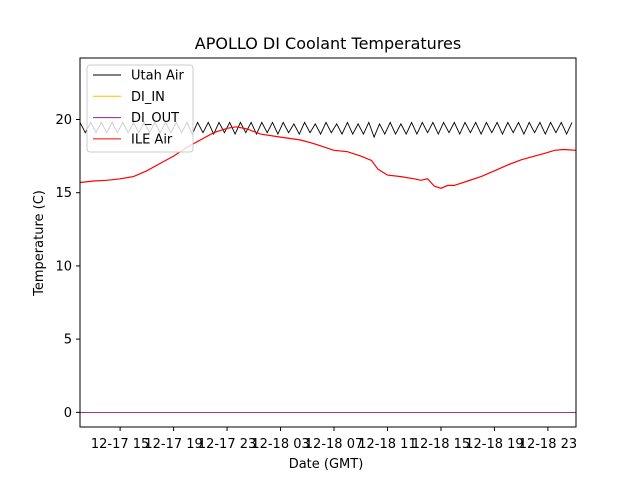 This screenshot has height=484, width=640. I want to click on x-axis-label: Date (GMT), so click(326, 464).